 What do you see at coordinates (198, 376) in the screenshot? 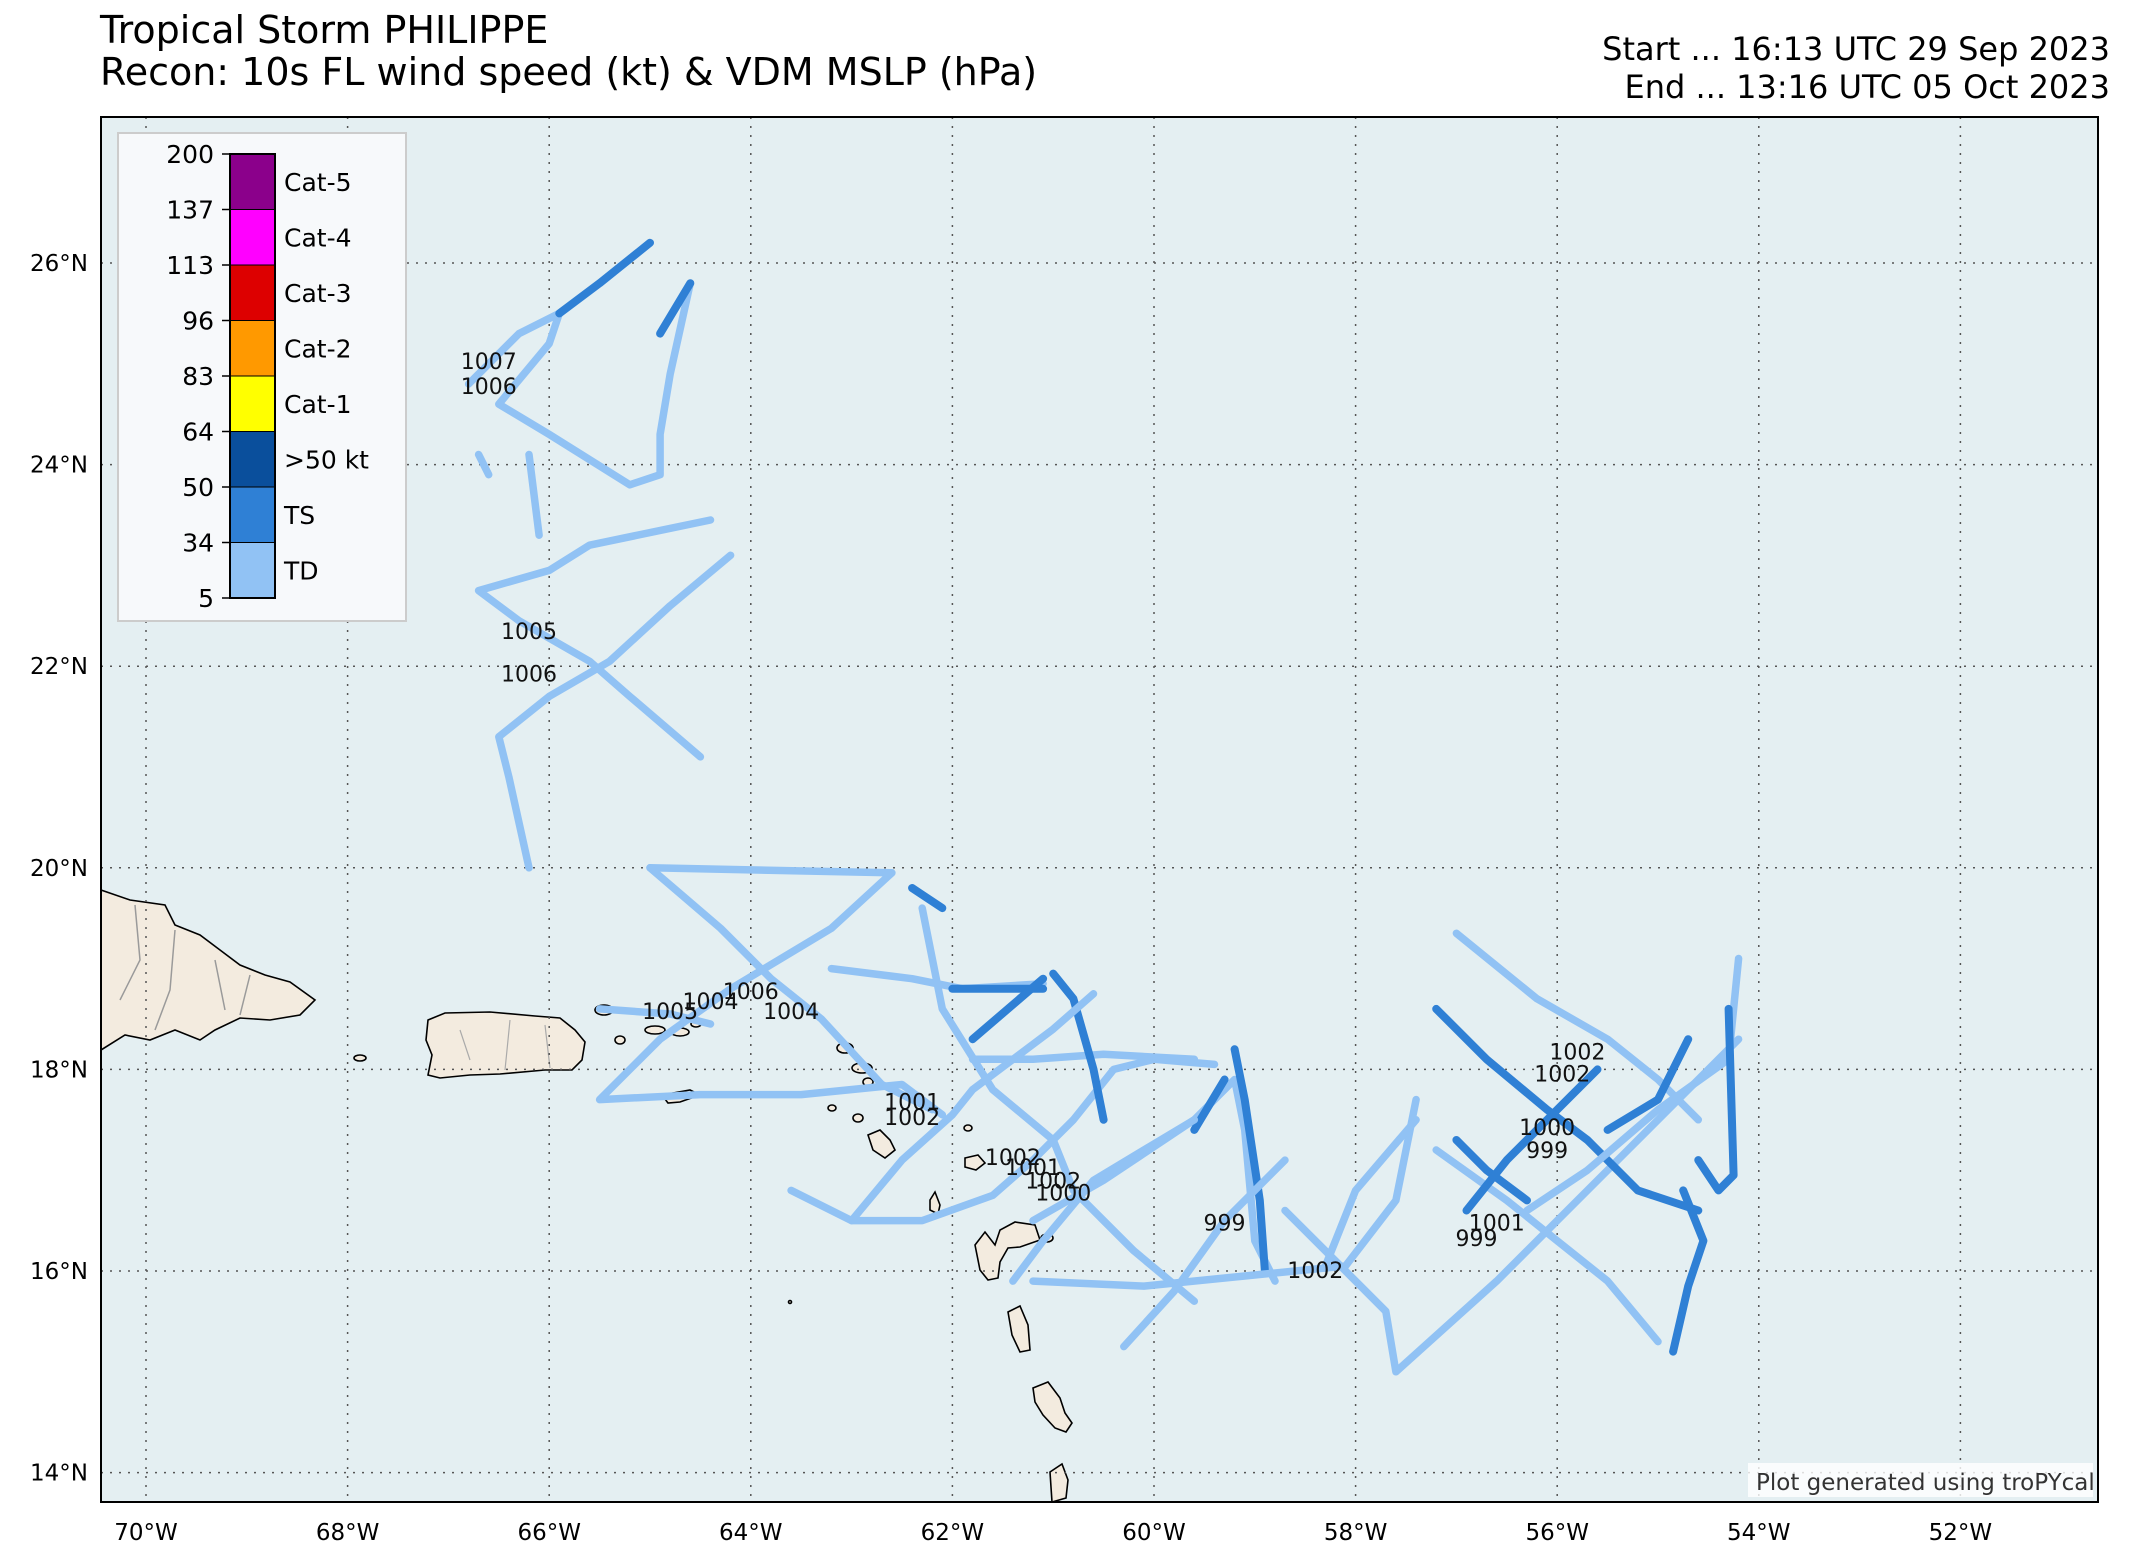
I see `legend-tick-label: 83` at bounding box center [198, 376].